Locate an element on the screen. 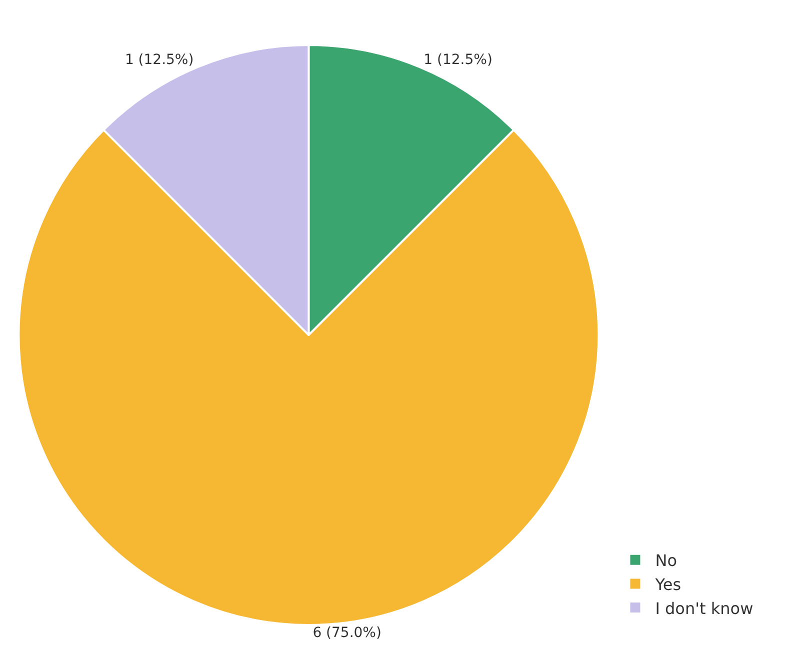  legend-label: No is located at coordinates (666, 560).